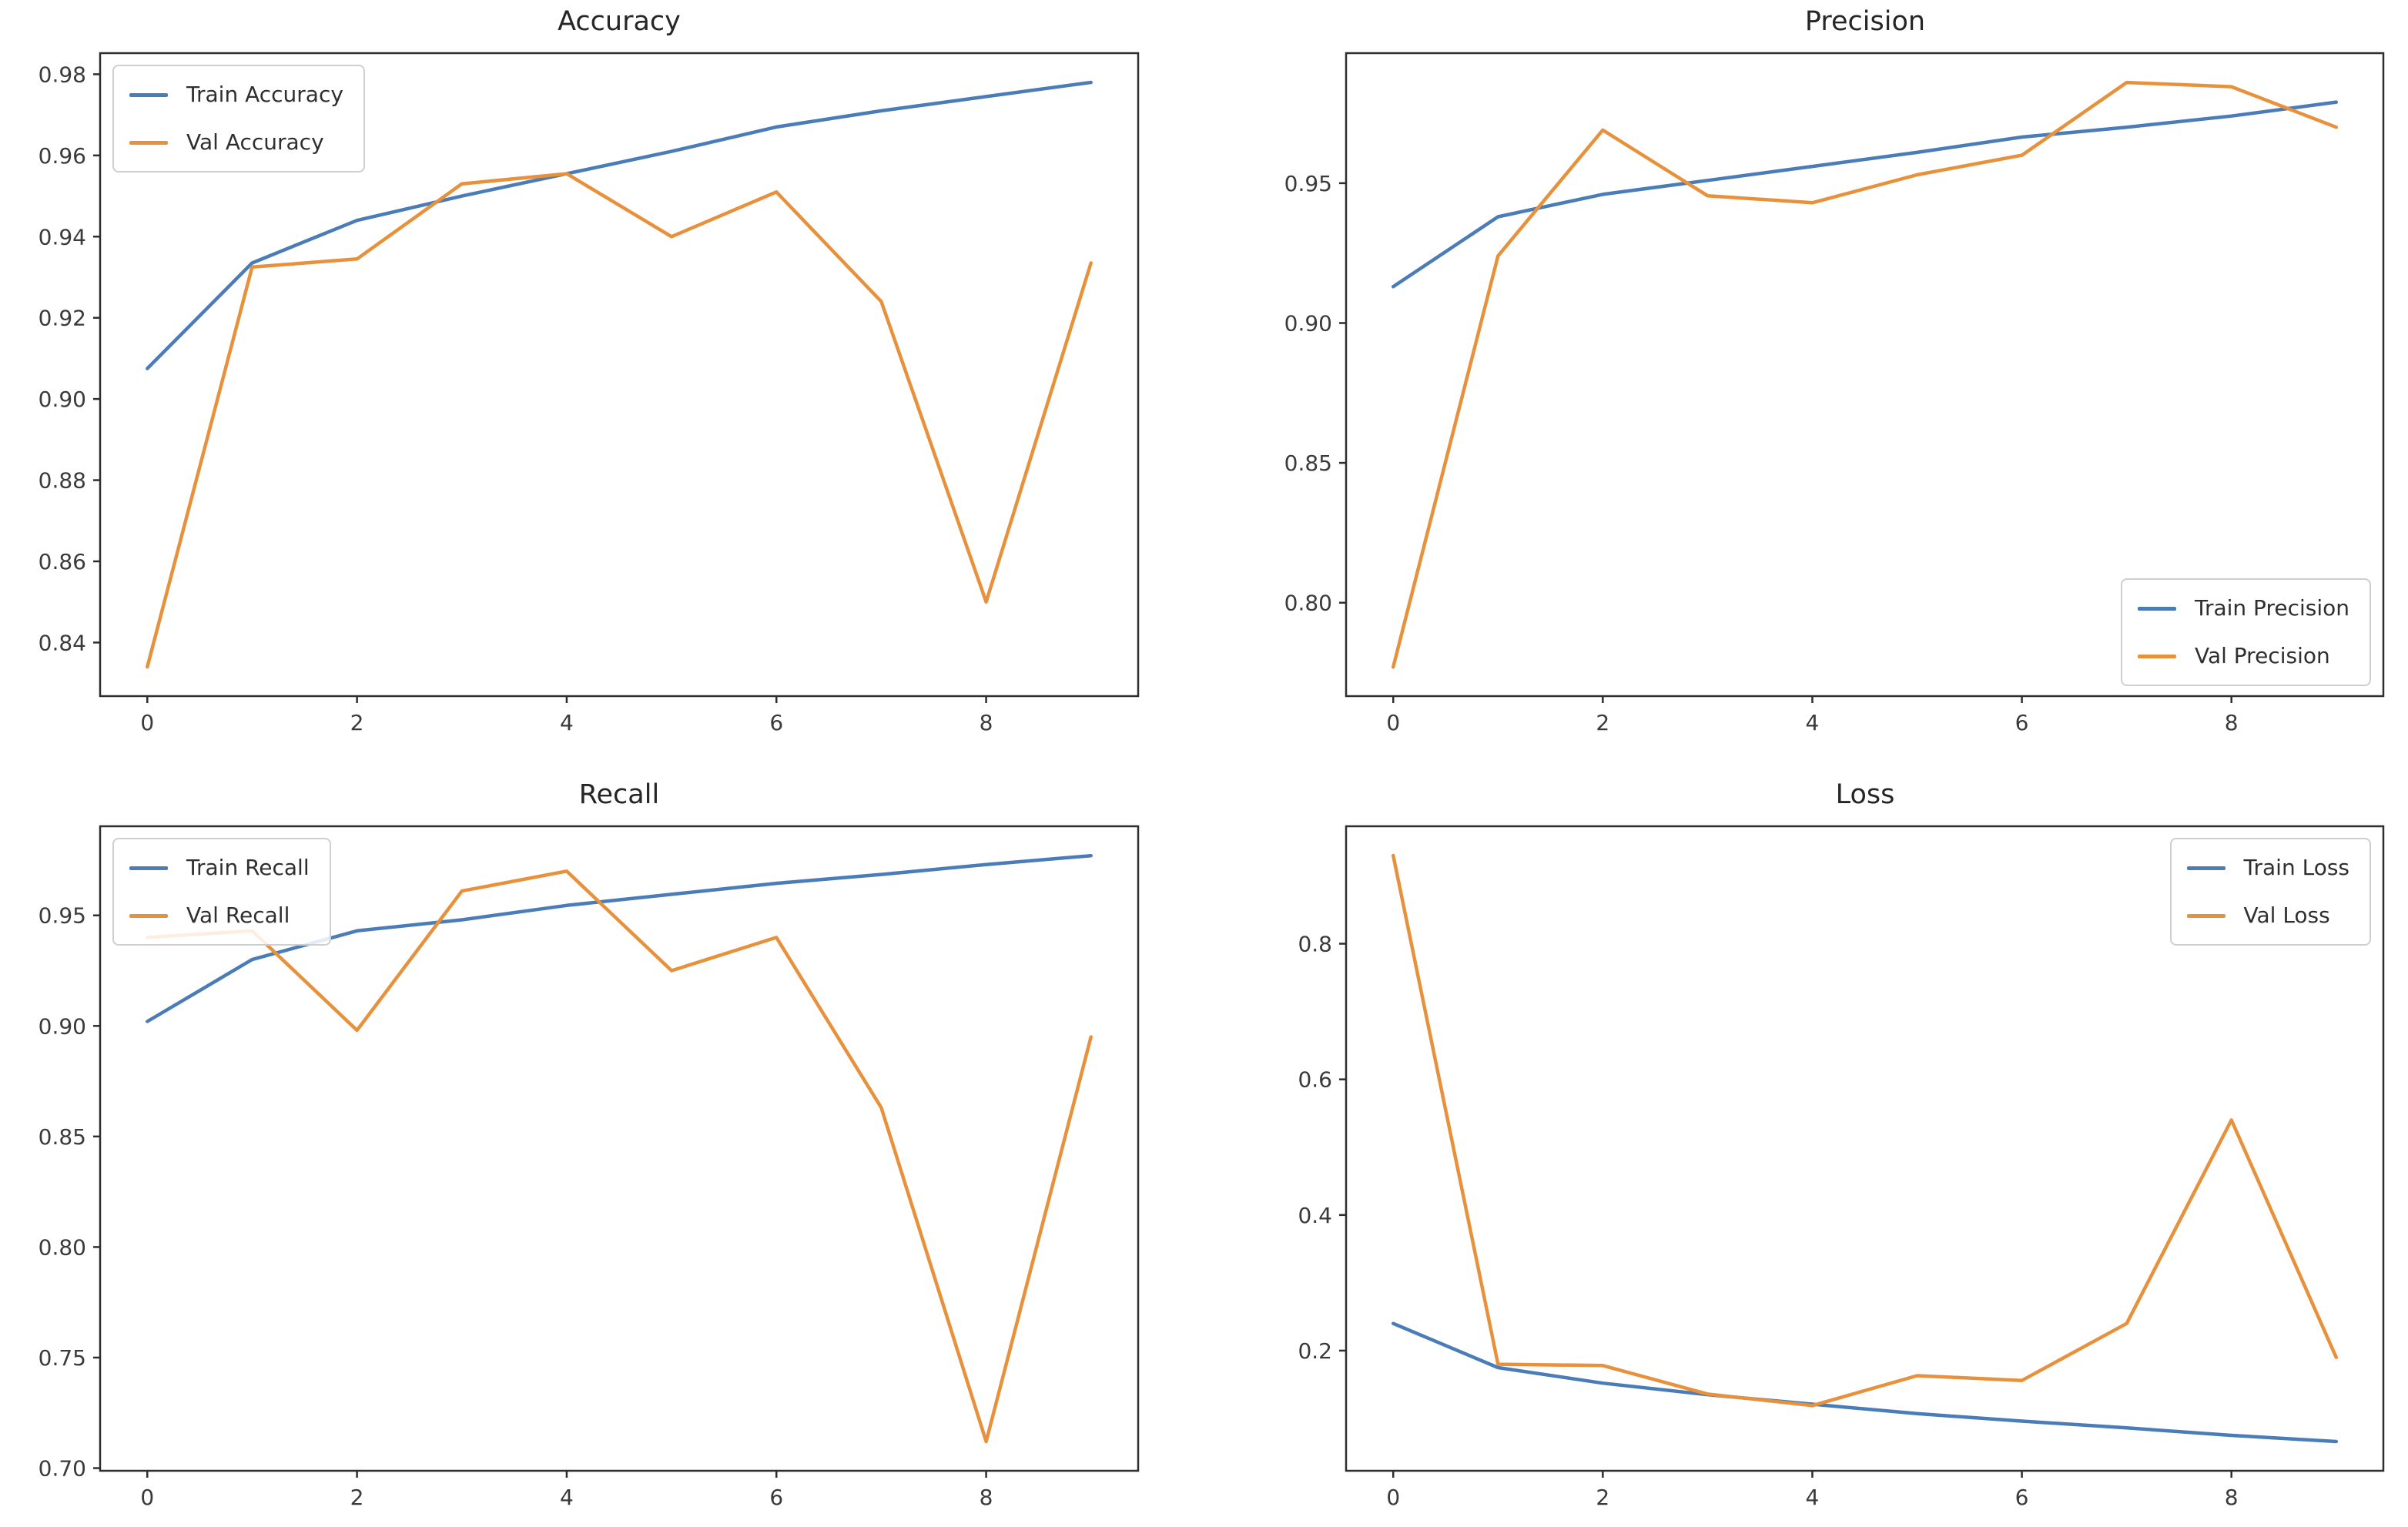 This screenshot has height=1527, width=2408. What do you see at coordinates (63, 561) in the screenshot?
I see `svg-text: 0.86` at bounding box center [63, 561].